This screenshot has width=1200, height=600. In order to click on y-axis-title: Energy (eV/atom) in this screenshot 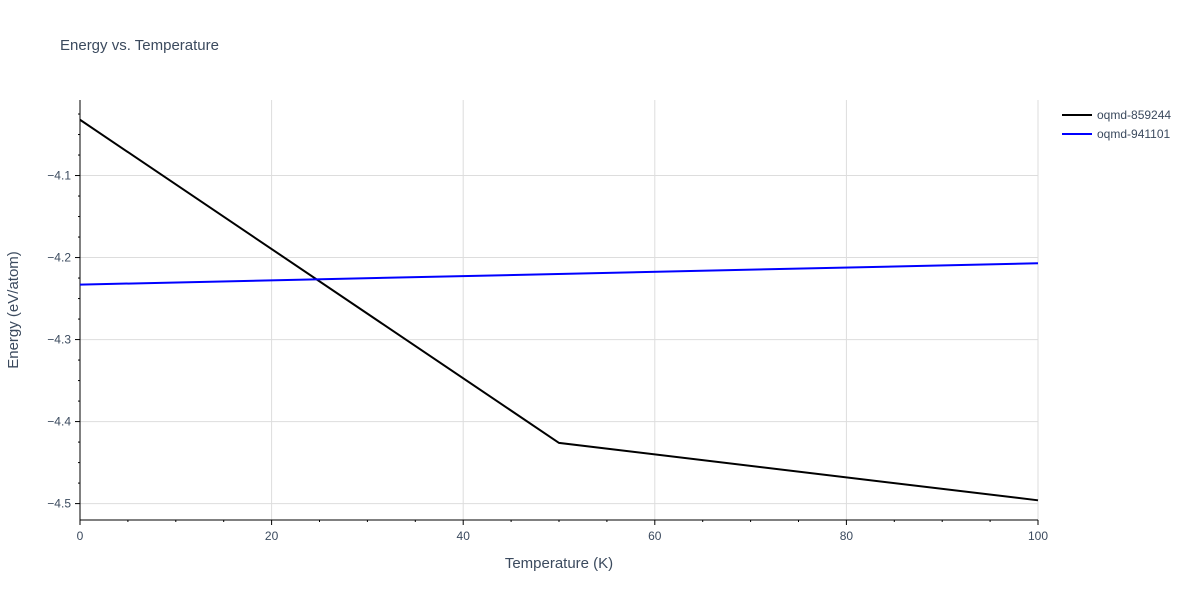, I will do `click(13, 310)`.